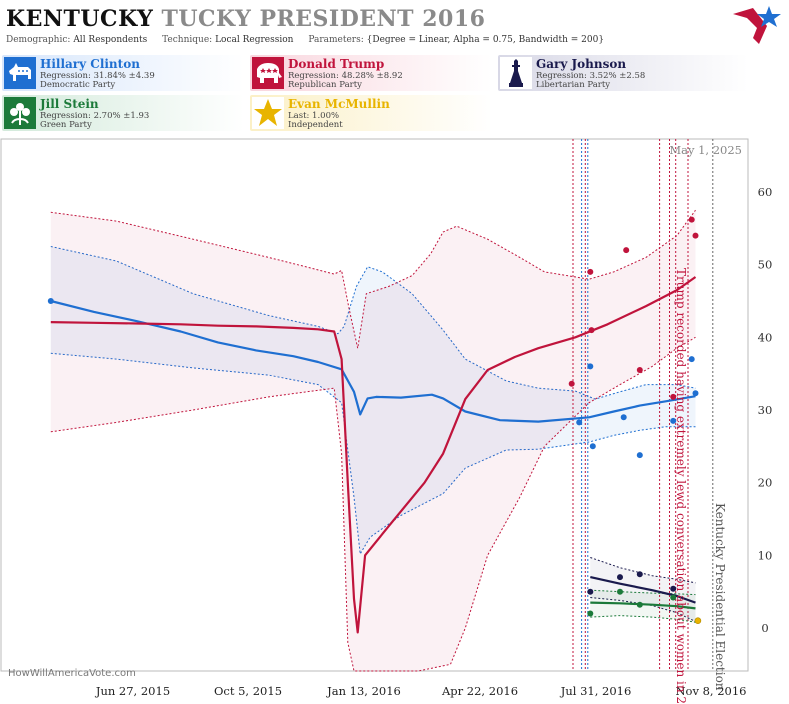 The height and width of the screenshot is (704, 789). What do you see at coordinates (720, 597) in the screenshot?
I see `annotation-election: Kentucky Presidential Election` at bounding box center [720, 597].